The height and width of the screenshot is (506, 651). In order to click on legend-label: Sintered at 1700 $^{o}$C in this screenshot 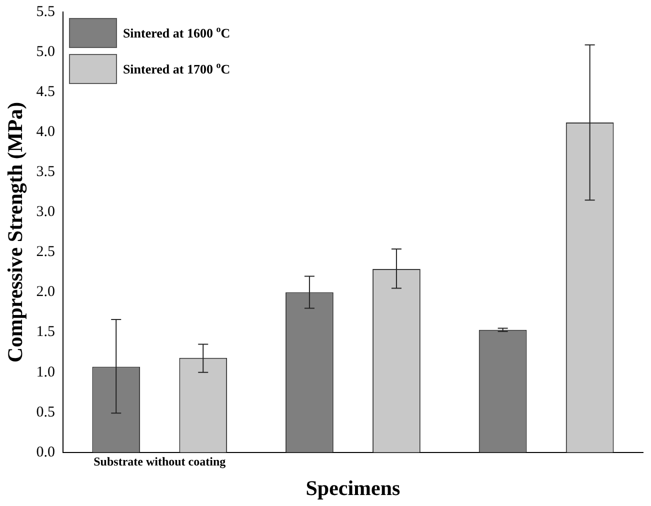, I will do `click(176, 69)`.